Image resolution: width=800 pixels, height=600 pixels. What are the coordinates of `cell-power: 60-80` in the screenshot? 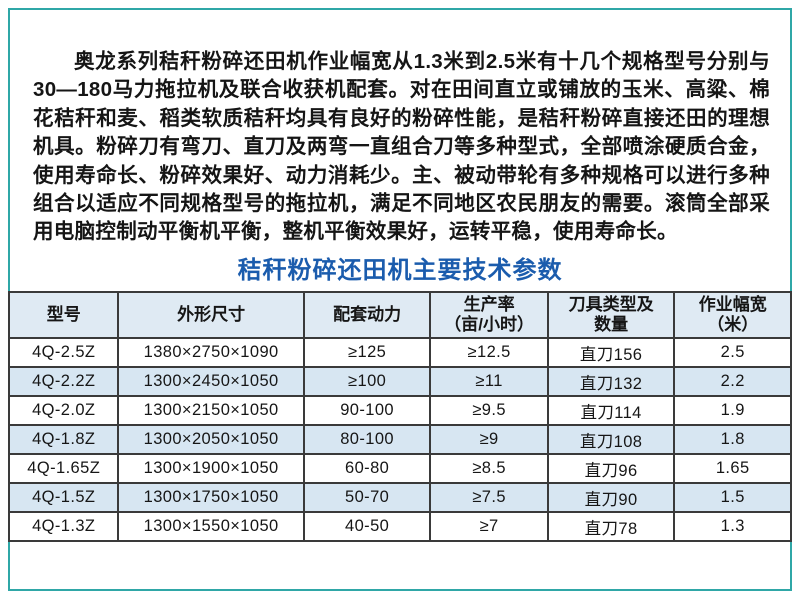 It's located at (367, 468).